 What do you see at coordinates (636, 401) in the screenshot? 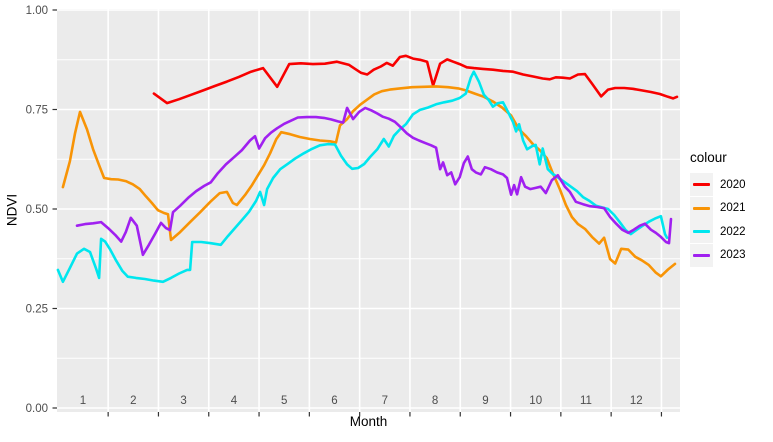
I see `x-tick-label: 12` at bounding box center [636, 401].